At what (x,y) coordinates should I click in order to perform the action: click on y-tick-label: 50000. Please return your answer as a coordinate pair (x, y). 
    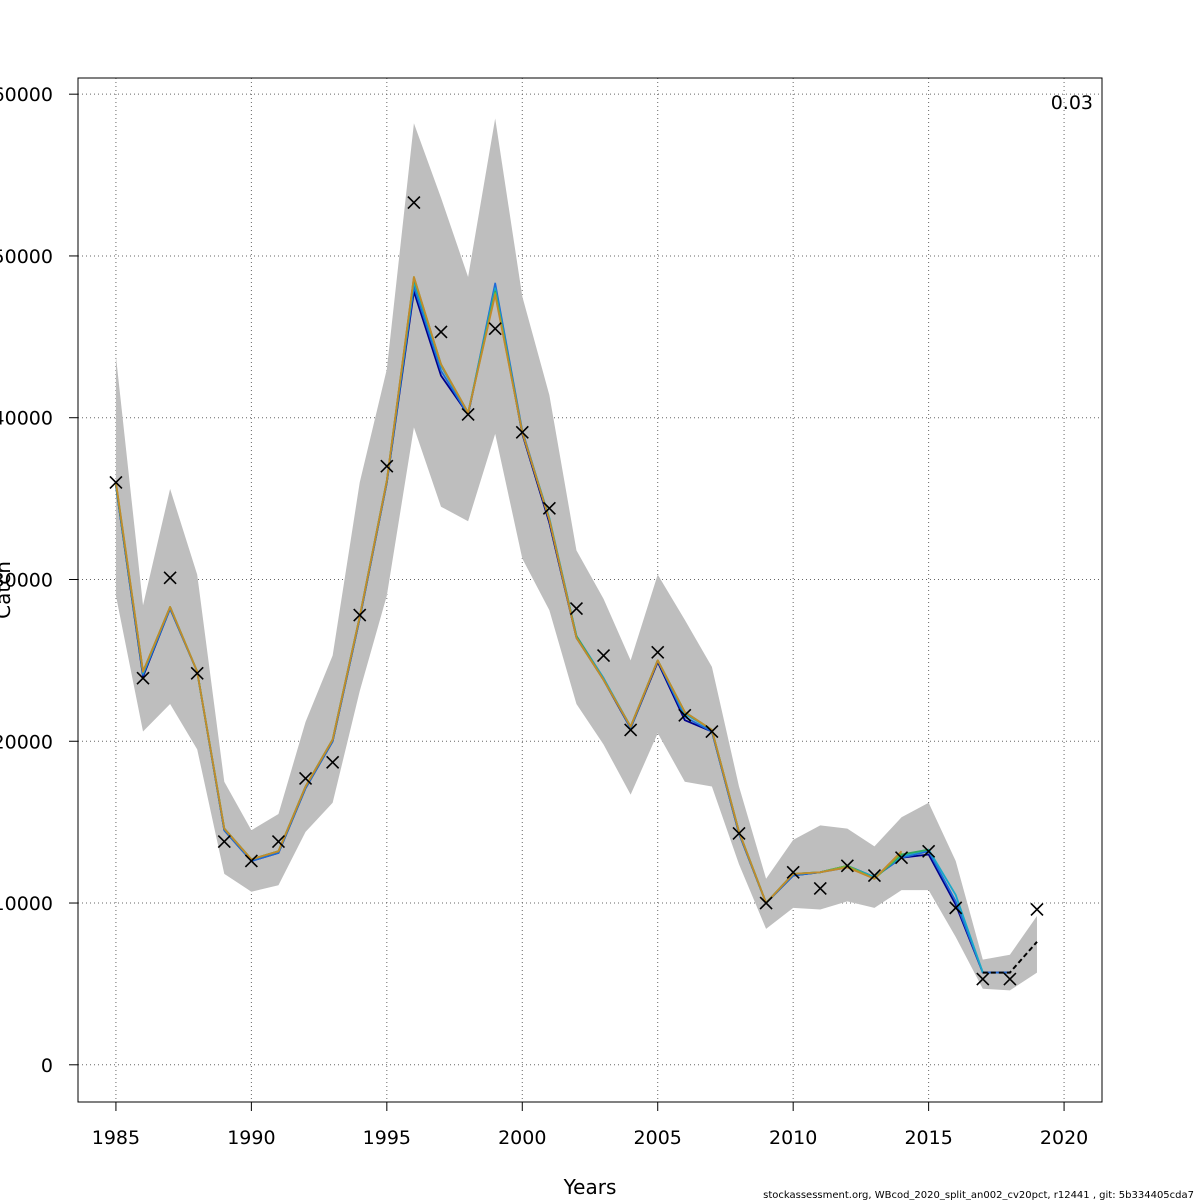
    Looking at the image, I should click on (26, 257).